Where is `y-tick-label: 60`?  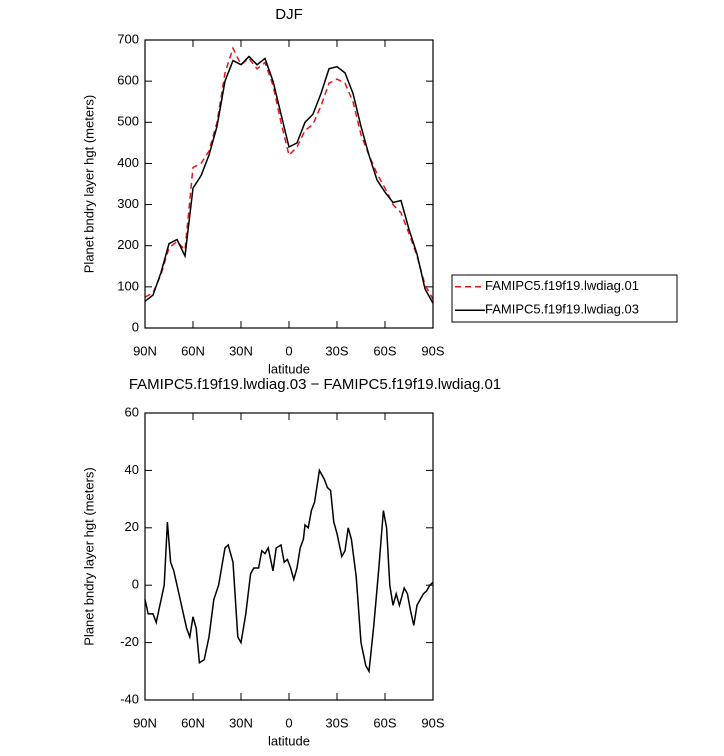 y-tick-label: 60 is located at coordinates (132, 411).